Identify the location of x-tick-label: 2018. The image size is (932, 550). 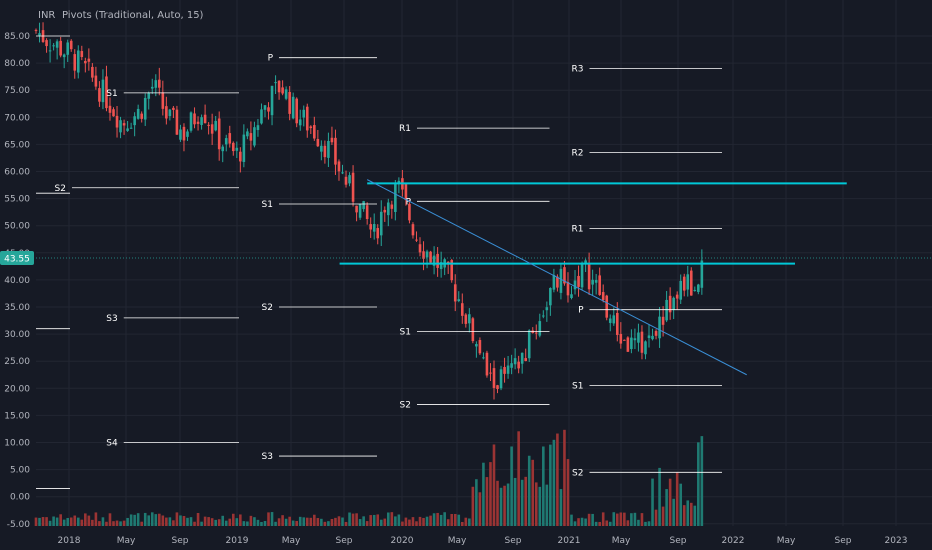
(69, 541).